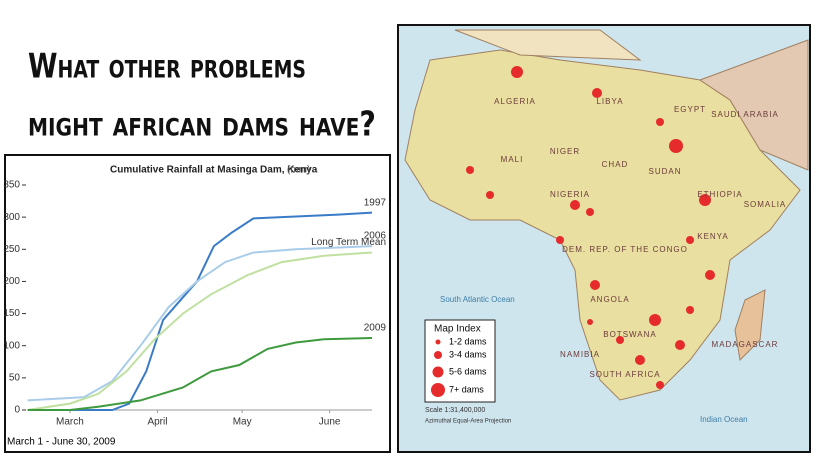 The image size is (820, 466). What do you see at coordinates (457, 329) in the screenshot?
I see `legend-title: Map Index` at bounding box center [457, 329].